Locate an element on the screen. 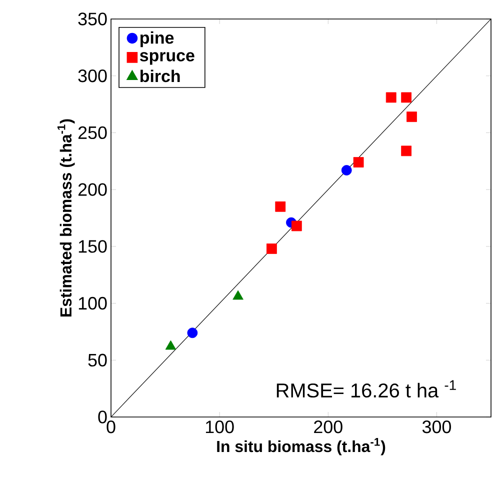 This screenshot has height=486, width=501. y-tick-label: 0 is located at coordinates (102, 417).